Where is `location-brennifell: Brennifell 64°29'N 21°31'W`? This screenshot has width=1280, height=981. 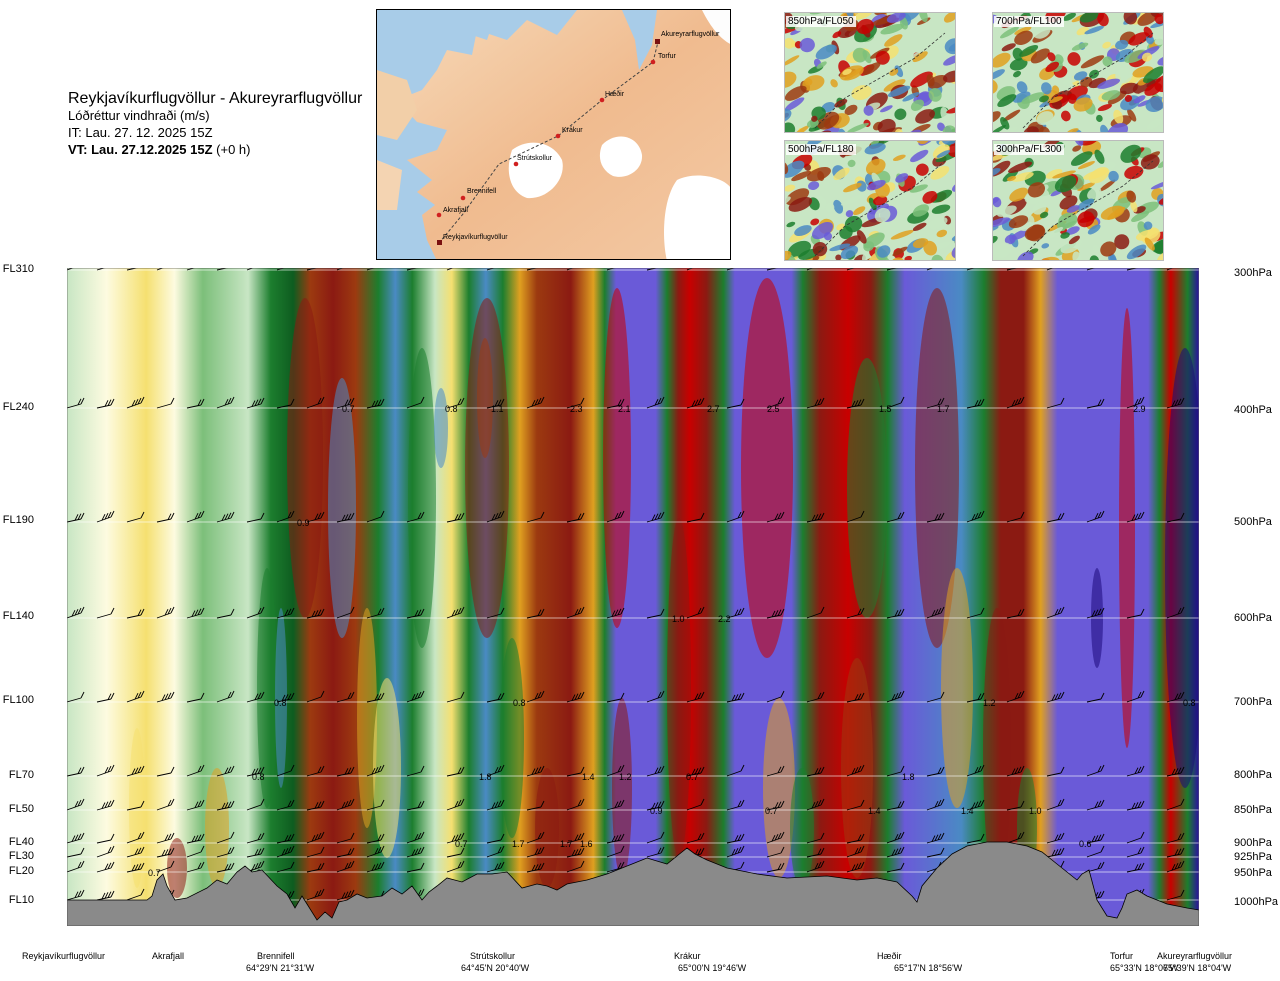
location-brennifell: Brennifell 64°29'N 21°31'W is located at coordinates (280, 962).